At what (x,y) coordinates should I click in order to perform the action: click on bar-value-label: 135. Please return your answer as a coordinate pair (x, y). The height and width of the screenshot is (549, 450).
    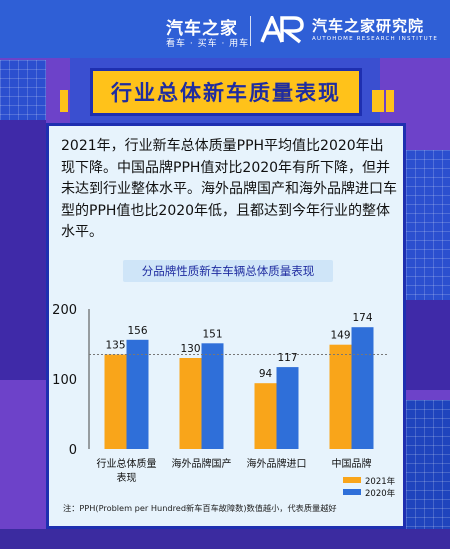
    Looking at the image, I should click on (115, 346).